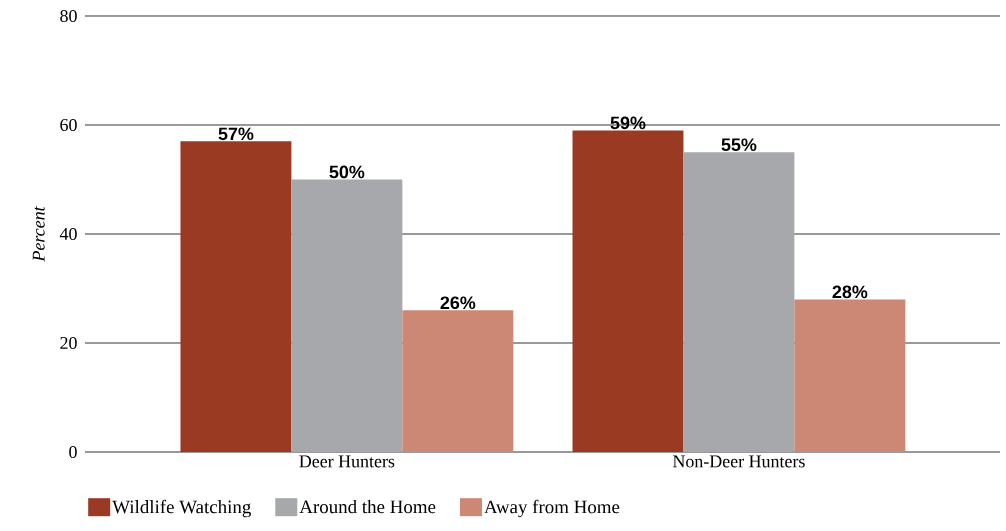 This screenshot has width=1006, height=531. Describe the element at coordinates (68, 234) in the screenshot. I see `y-tick-label: 40` at that location.